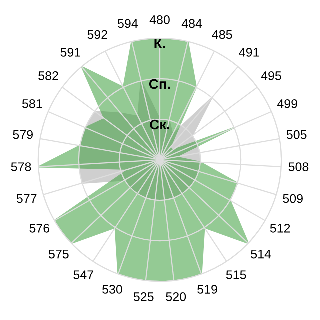 Image resolution: width=320 pixels, height=320 pixels. What do you see at coordinates (144, 297) in the screenshot?
I see `spoke-label: 525` at bounding box center [144, 297].